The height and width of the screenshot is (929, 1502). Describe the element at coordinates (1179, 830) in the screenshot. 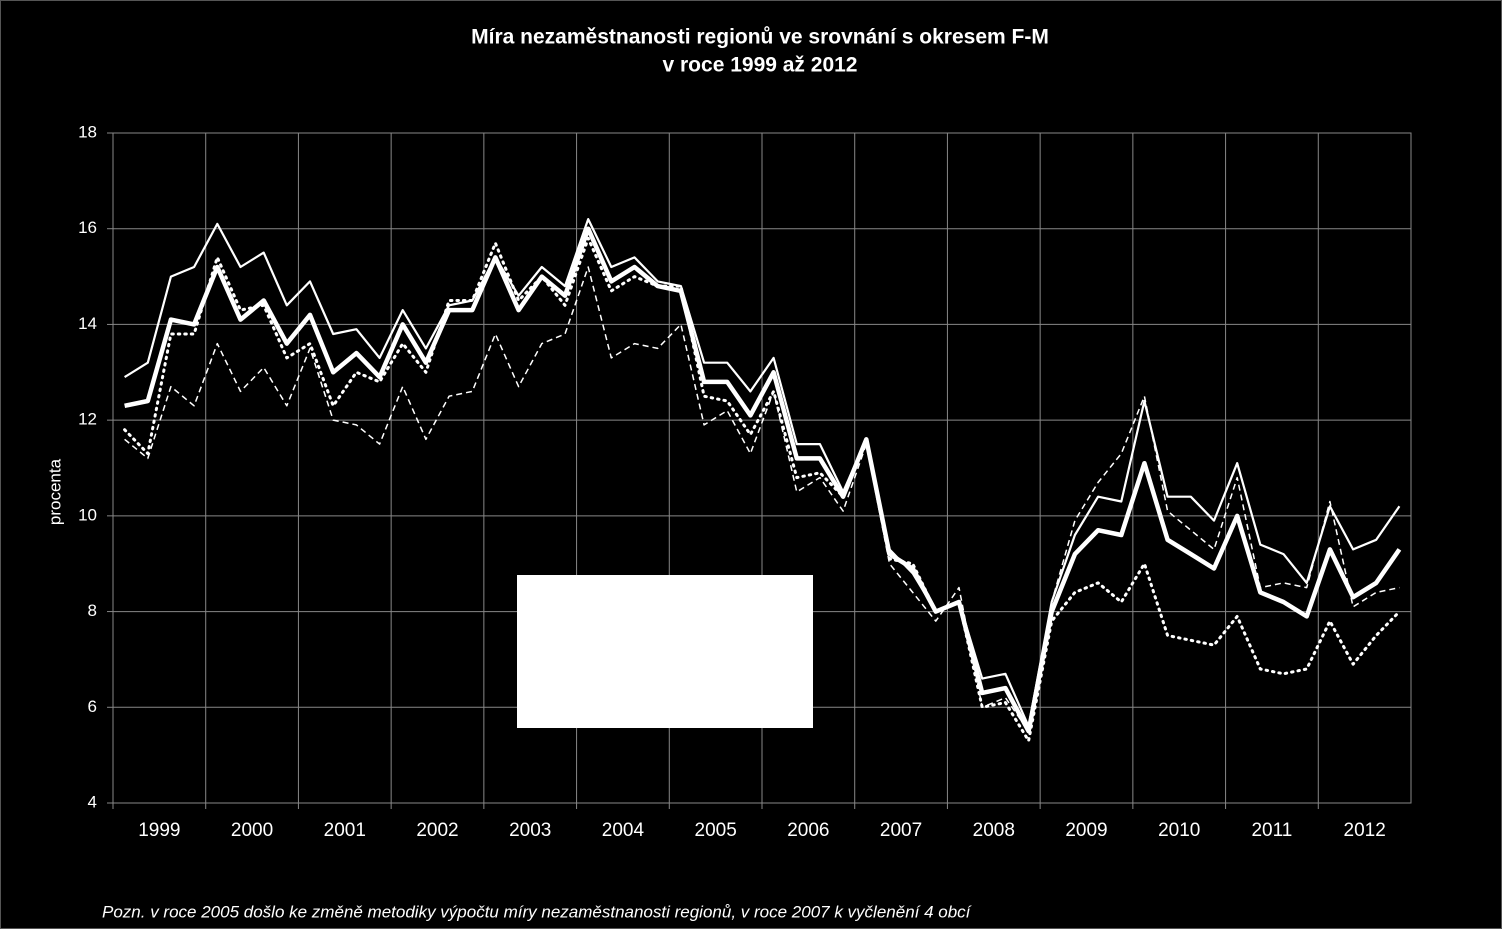

I see `x-tick-label: 2010` at that location.